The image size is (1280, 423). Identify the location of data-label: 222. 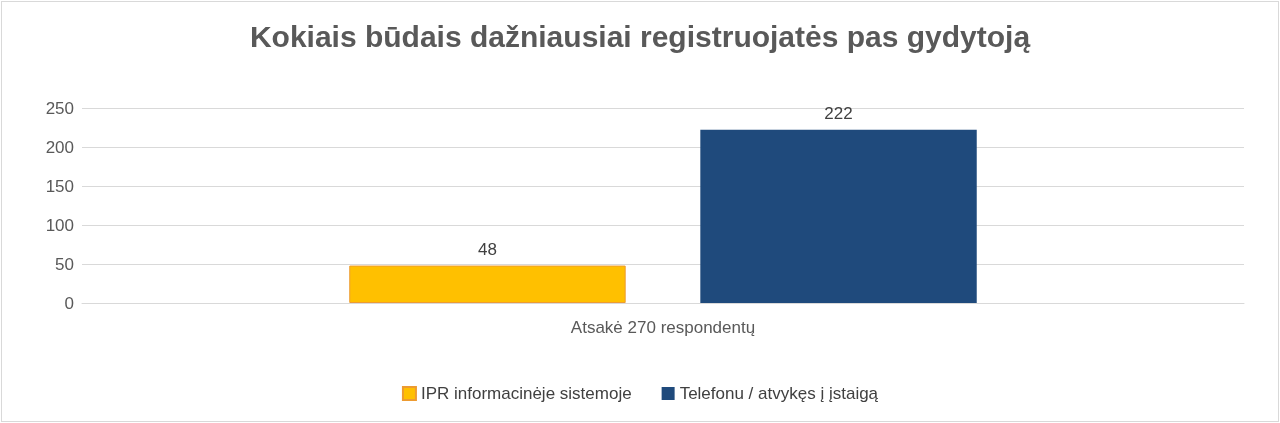
(838, 113).